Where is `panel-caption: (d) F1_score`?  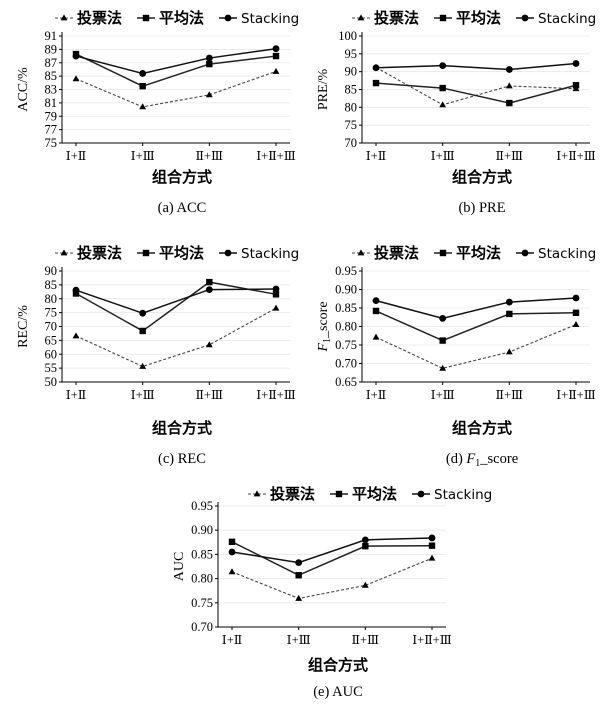
panel-caption: (d) F1_score is located at coordinates (482, 460).